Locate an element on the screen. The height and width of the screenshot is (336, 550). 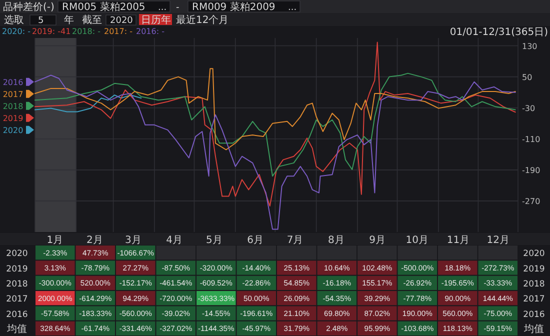
y-tick-label: -110 is located at coordinates (531, 139).